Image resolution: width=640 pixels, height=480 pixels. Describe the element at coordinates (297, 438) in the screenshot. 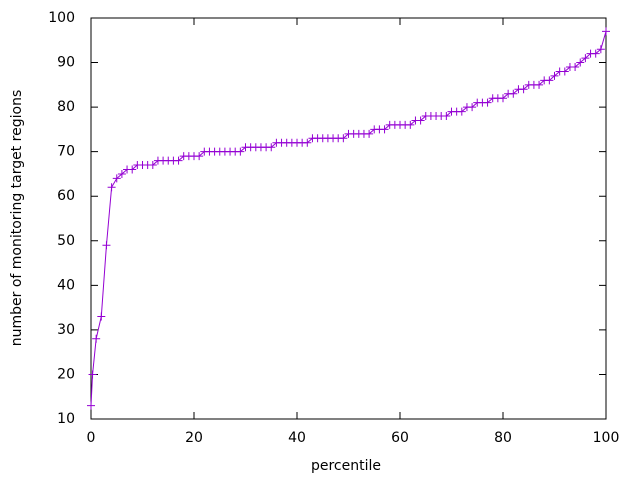

I see `x-tick-label: 40` at that location.